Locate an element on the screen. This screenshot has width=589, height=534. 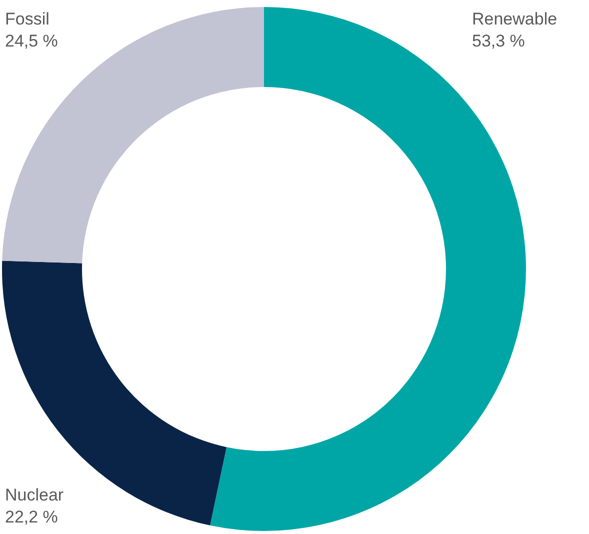
data-label: 24,5 % is located at coordinates (31, 41).